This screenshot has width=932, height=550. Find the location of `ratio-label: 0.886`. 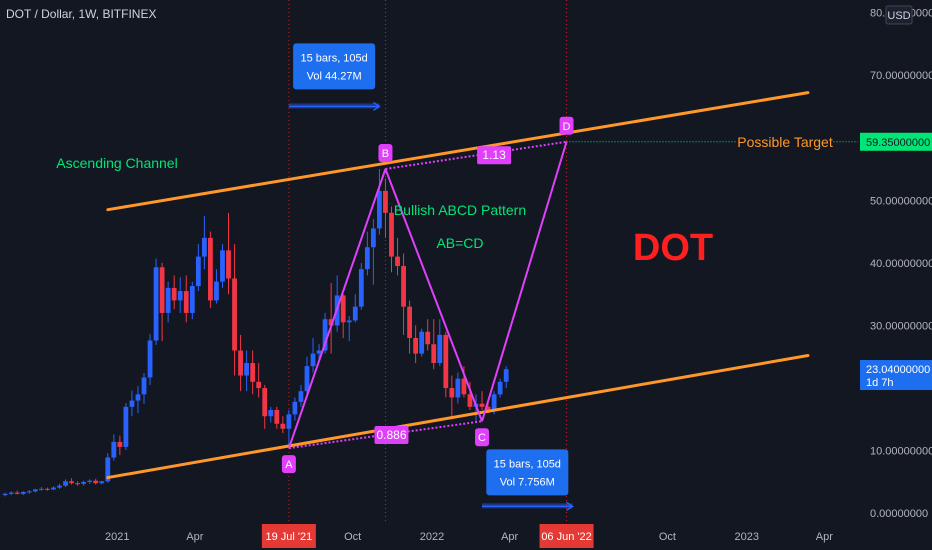

ratio-label: 0.886 is located at coordinates (391, 435).